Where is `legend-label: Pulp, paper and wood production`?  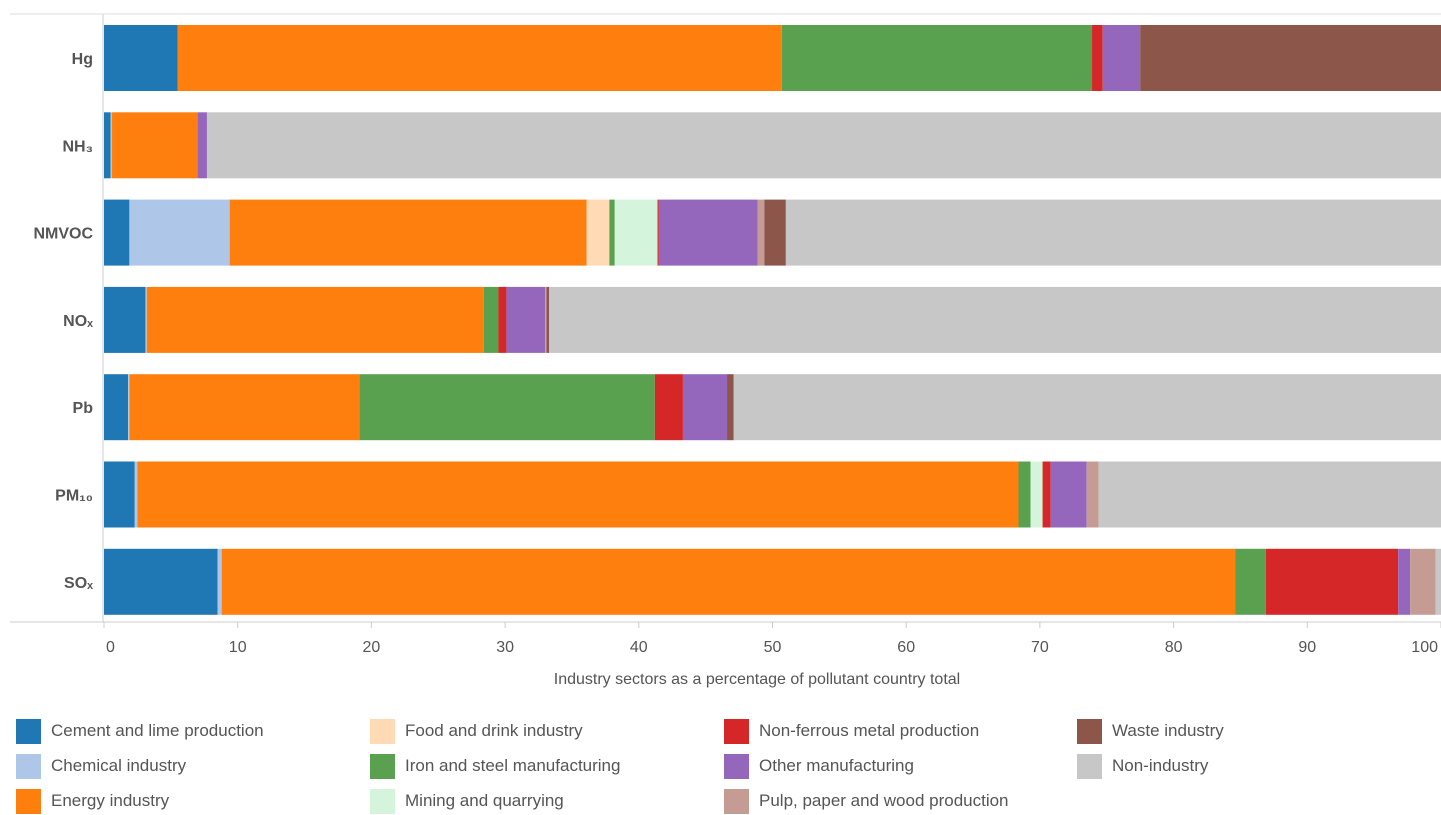
legend-label: Pulp, paper and wood production is located at coordinates (884, 800).